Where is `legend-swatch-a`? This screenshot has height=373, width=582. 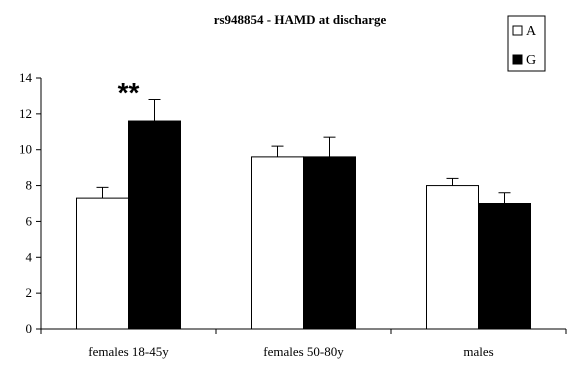 legend-swatch-a is located at coordinates (517, 30).